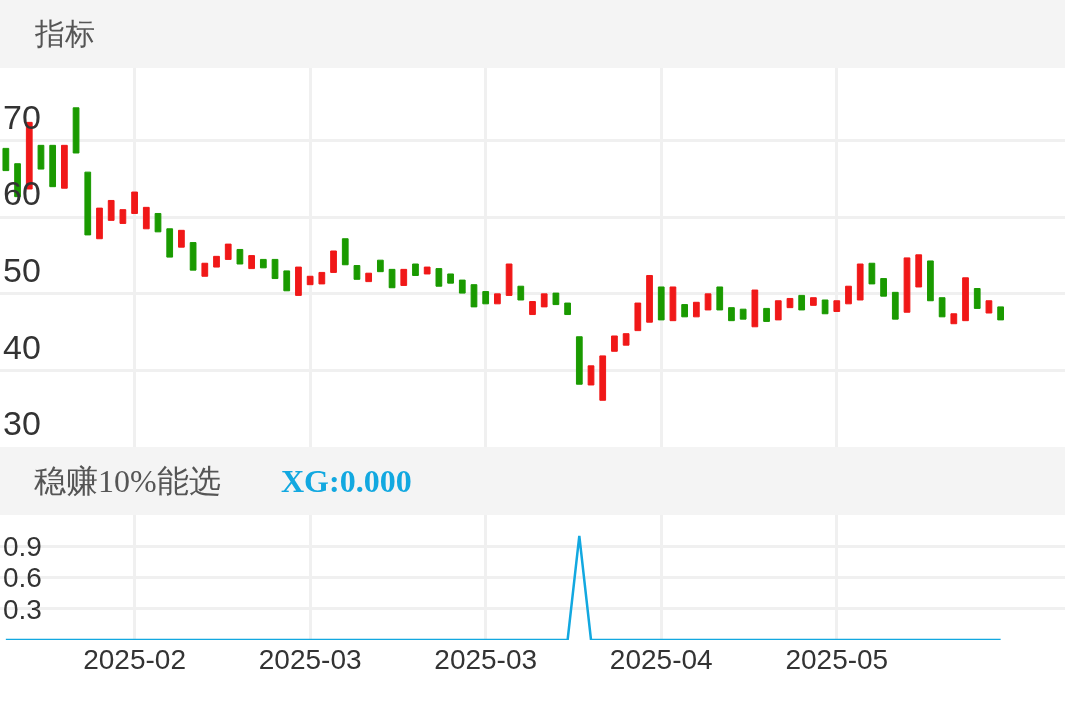 Image resolution: width=1065 pixels, height=708 pixels. Describe the element at coordinates (837, 659) in the screenshot. I see `x-tick-label: 2025-05` at that location.